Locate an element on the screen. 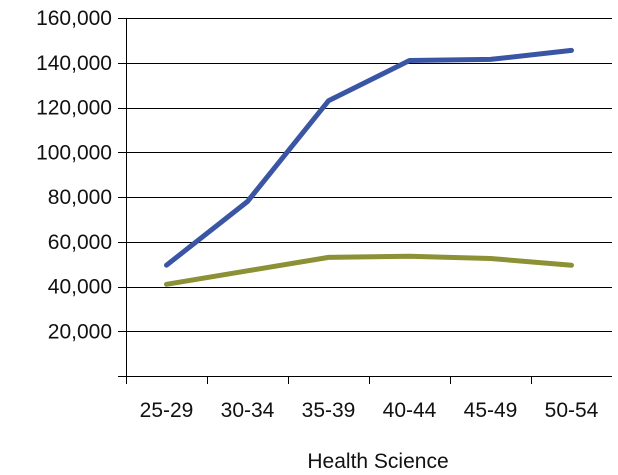 This screenshot has width=618, height=475. y-tick-label: 80,000 is located at coordinates (80, 197).